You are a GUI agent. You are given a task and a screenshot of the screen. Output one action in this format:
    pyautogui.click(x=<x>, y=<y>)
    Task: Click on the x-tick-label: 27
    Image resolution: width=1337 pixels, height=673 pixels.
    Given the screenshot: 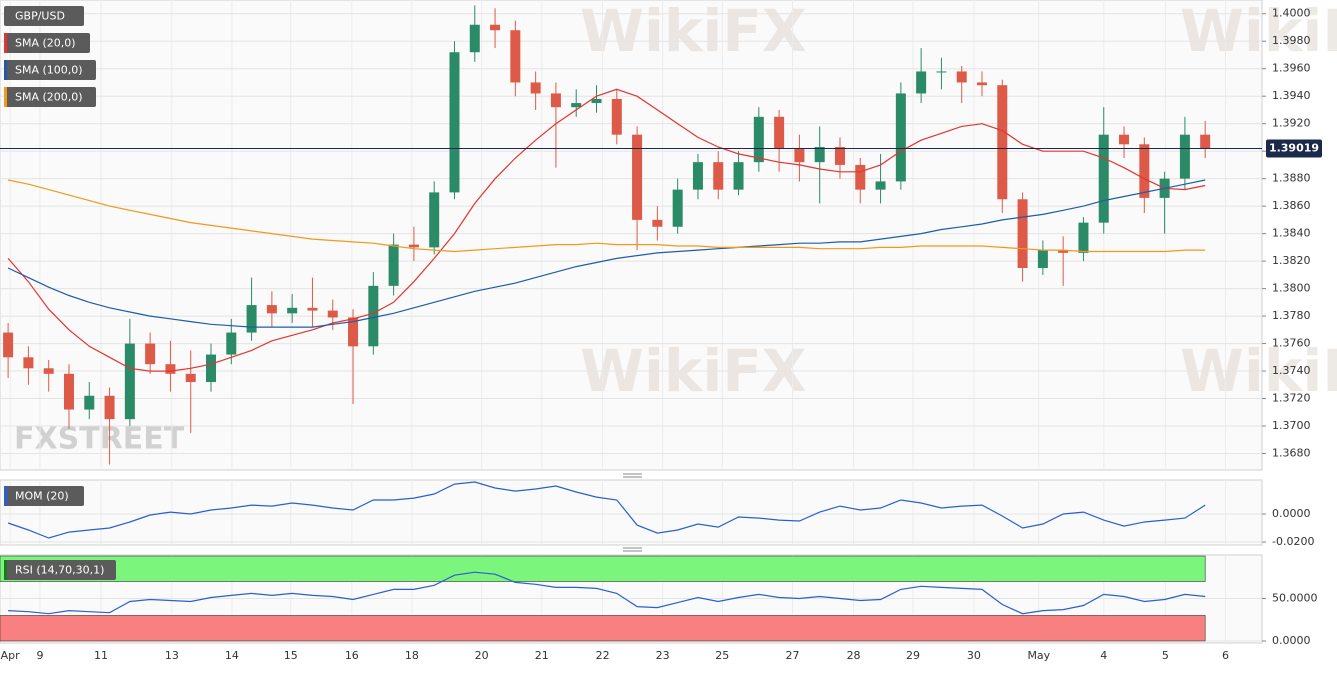 What is the action you would take?
    pyautogui.click(x=793, y=655)
    